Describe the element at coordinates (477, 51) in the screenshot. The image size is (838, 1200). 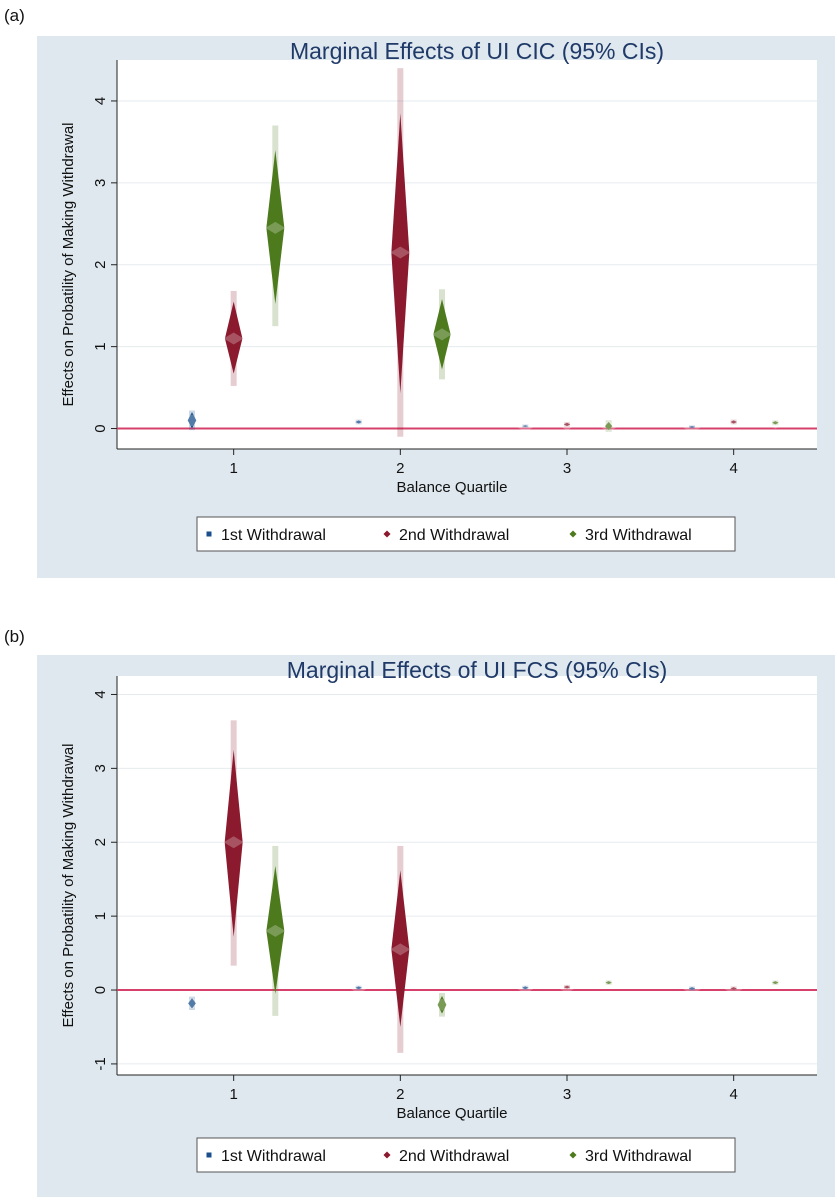
I see `chart-title: Marginal Effects of UI CIC (95% CIs)` at that location.